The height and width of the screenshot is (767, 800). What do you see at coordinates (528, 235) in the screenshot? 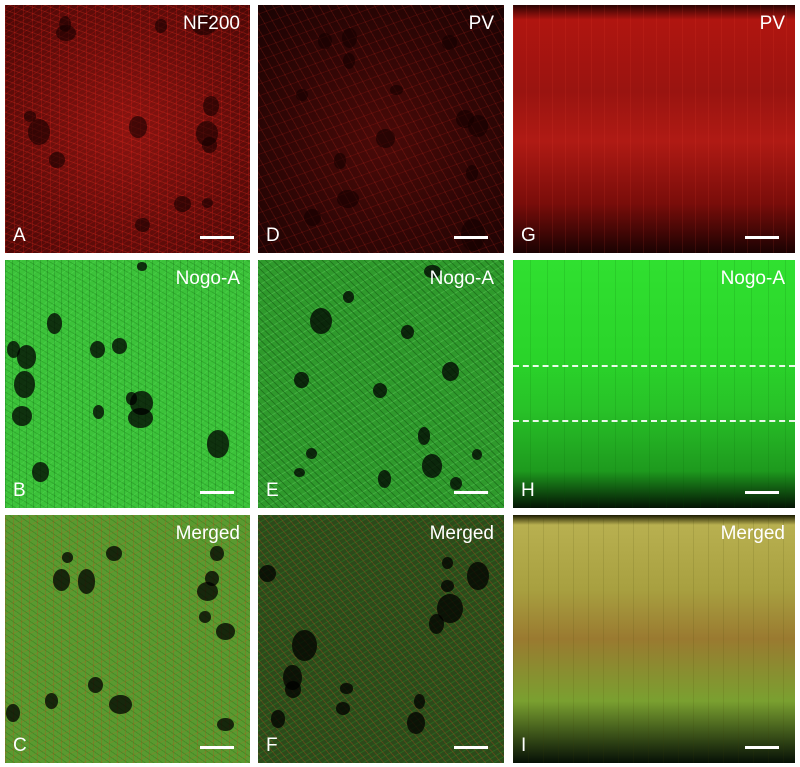
I see `panel-letter: G` at bounding box center [528, 235].